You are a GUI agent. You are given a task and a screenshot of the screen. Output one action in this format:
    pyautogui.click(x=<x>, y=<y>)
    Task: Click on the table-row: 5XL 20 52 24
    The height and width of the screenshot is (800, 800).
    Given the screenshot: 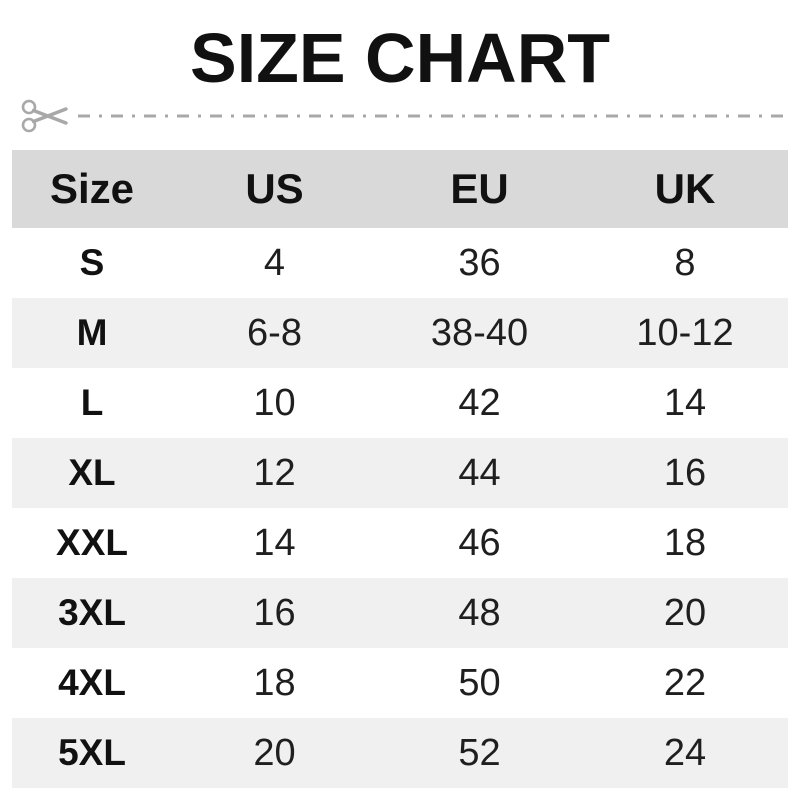 What is the action you would take?
    pyautogui.click(x=400, y=753)
    